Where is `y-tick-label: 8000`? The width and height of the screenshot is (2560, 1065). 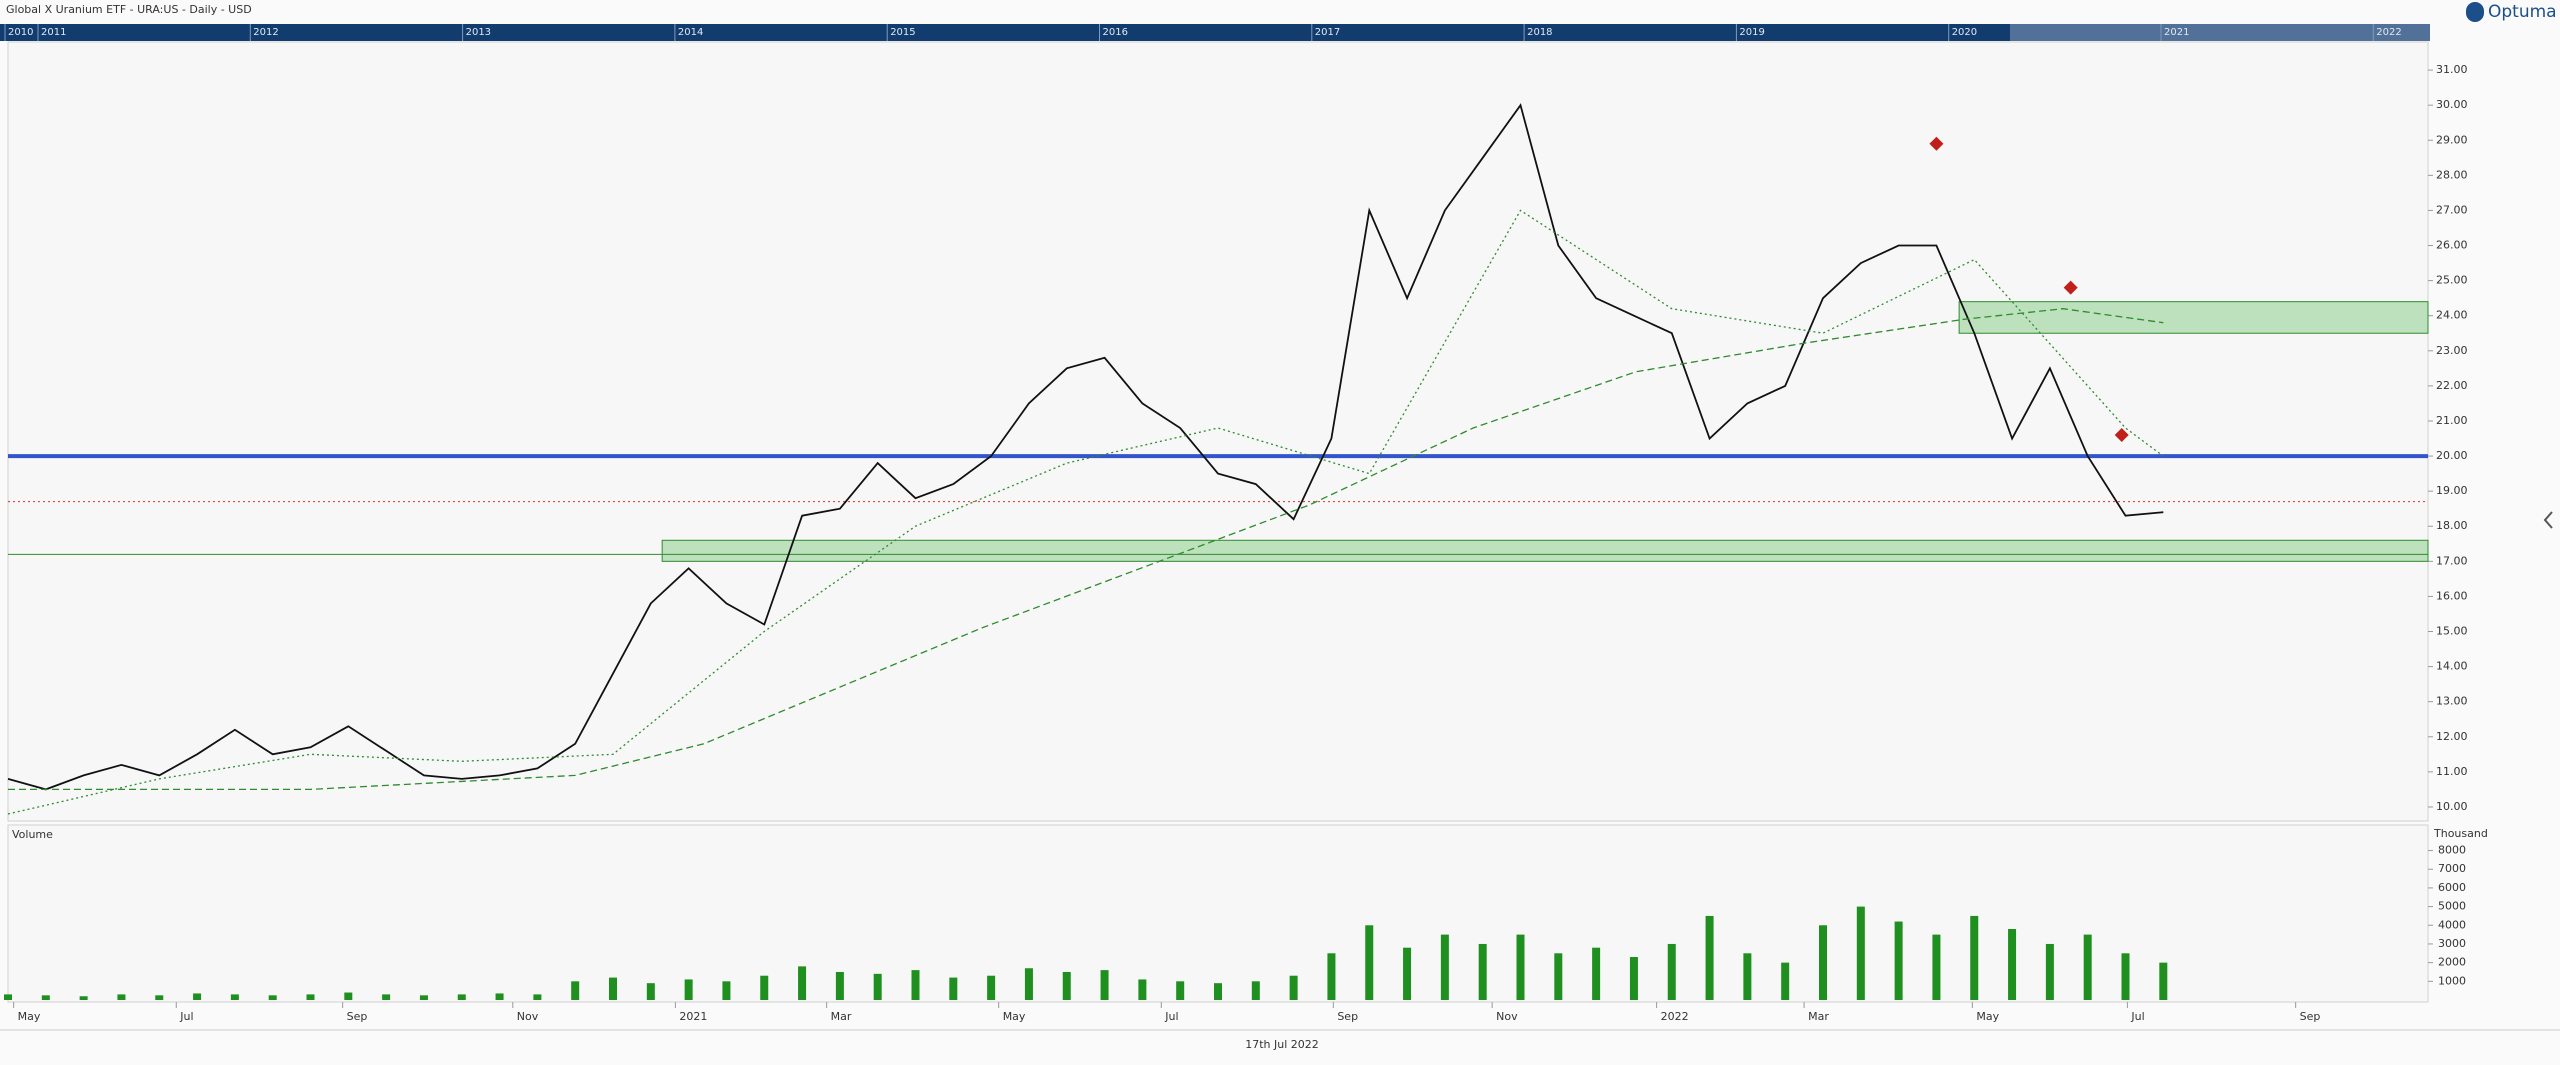 y-tick-label: 8000 is located at coordinates (2452, 850).